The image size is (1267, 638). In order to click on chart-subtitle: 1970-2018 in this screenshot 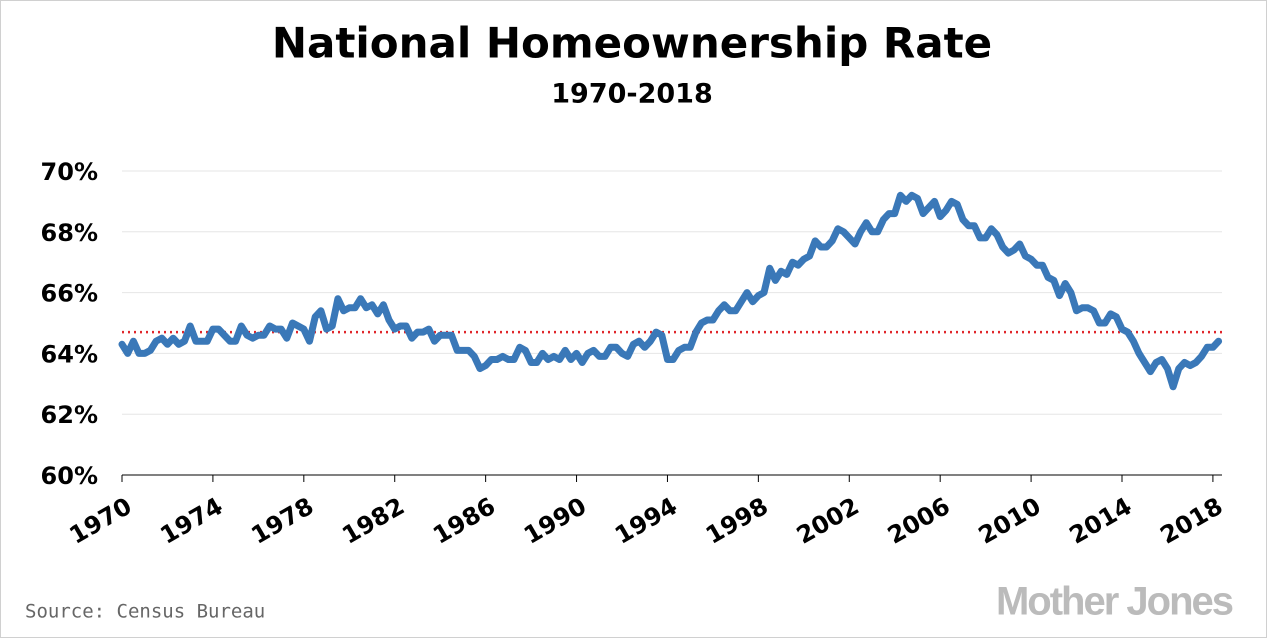, I will do `click(632, 94)`.